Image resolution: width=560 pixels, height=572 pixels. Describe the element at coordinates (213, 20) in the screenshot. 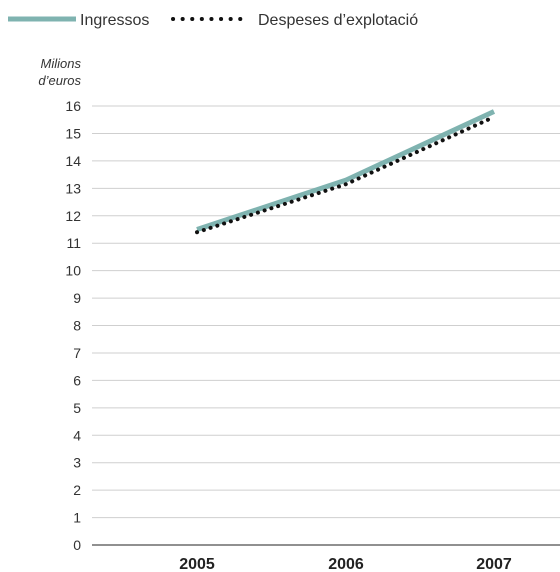

I see `legend: Ingressos Despeses d’explotació` at that location.